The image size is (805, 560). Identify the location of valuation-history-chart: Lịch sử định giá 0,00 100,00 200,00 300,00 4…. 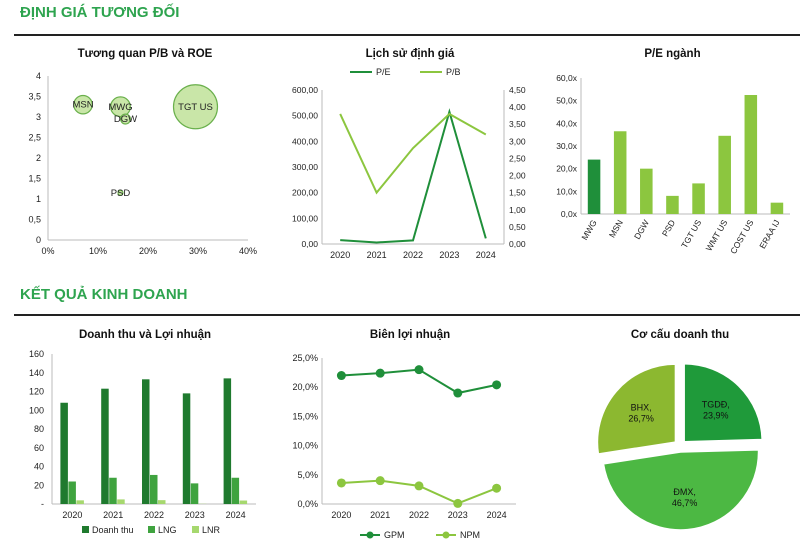
(410, 154).